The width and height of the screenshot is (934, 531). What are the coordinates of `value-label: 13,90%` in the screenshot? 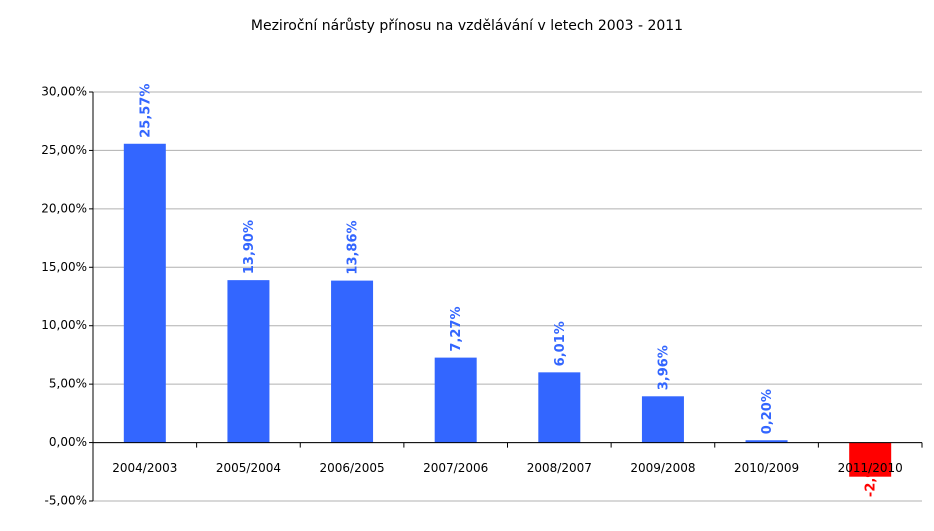 It's located at (249, 247).